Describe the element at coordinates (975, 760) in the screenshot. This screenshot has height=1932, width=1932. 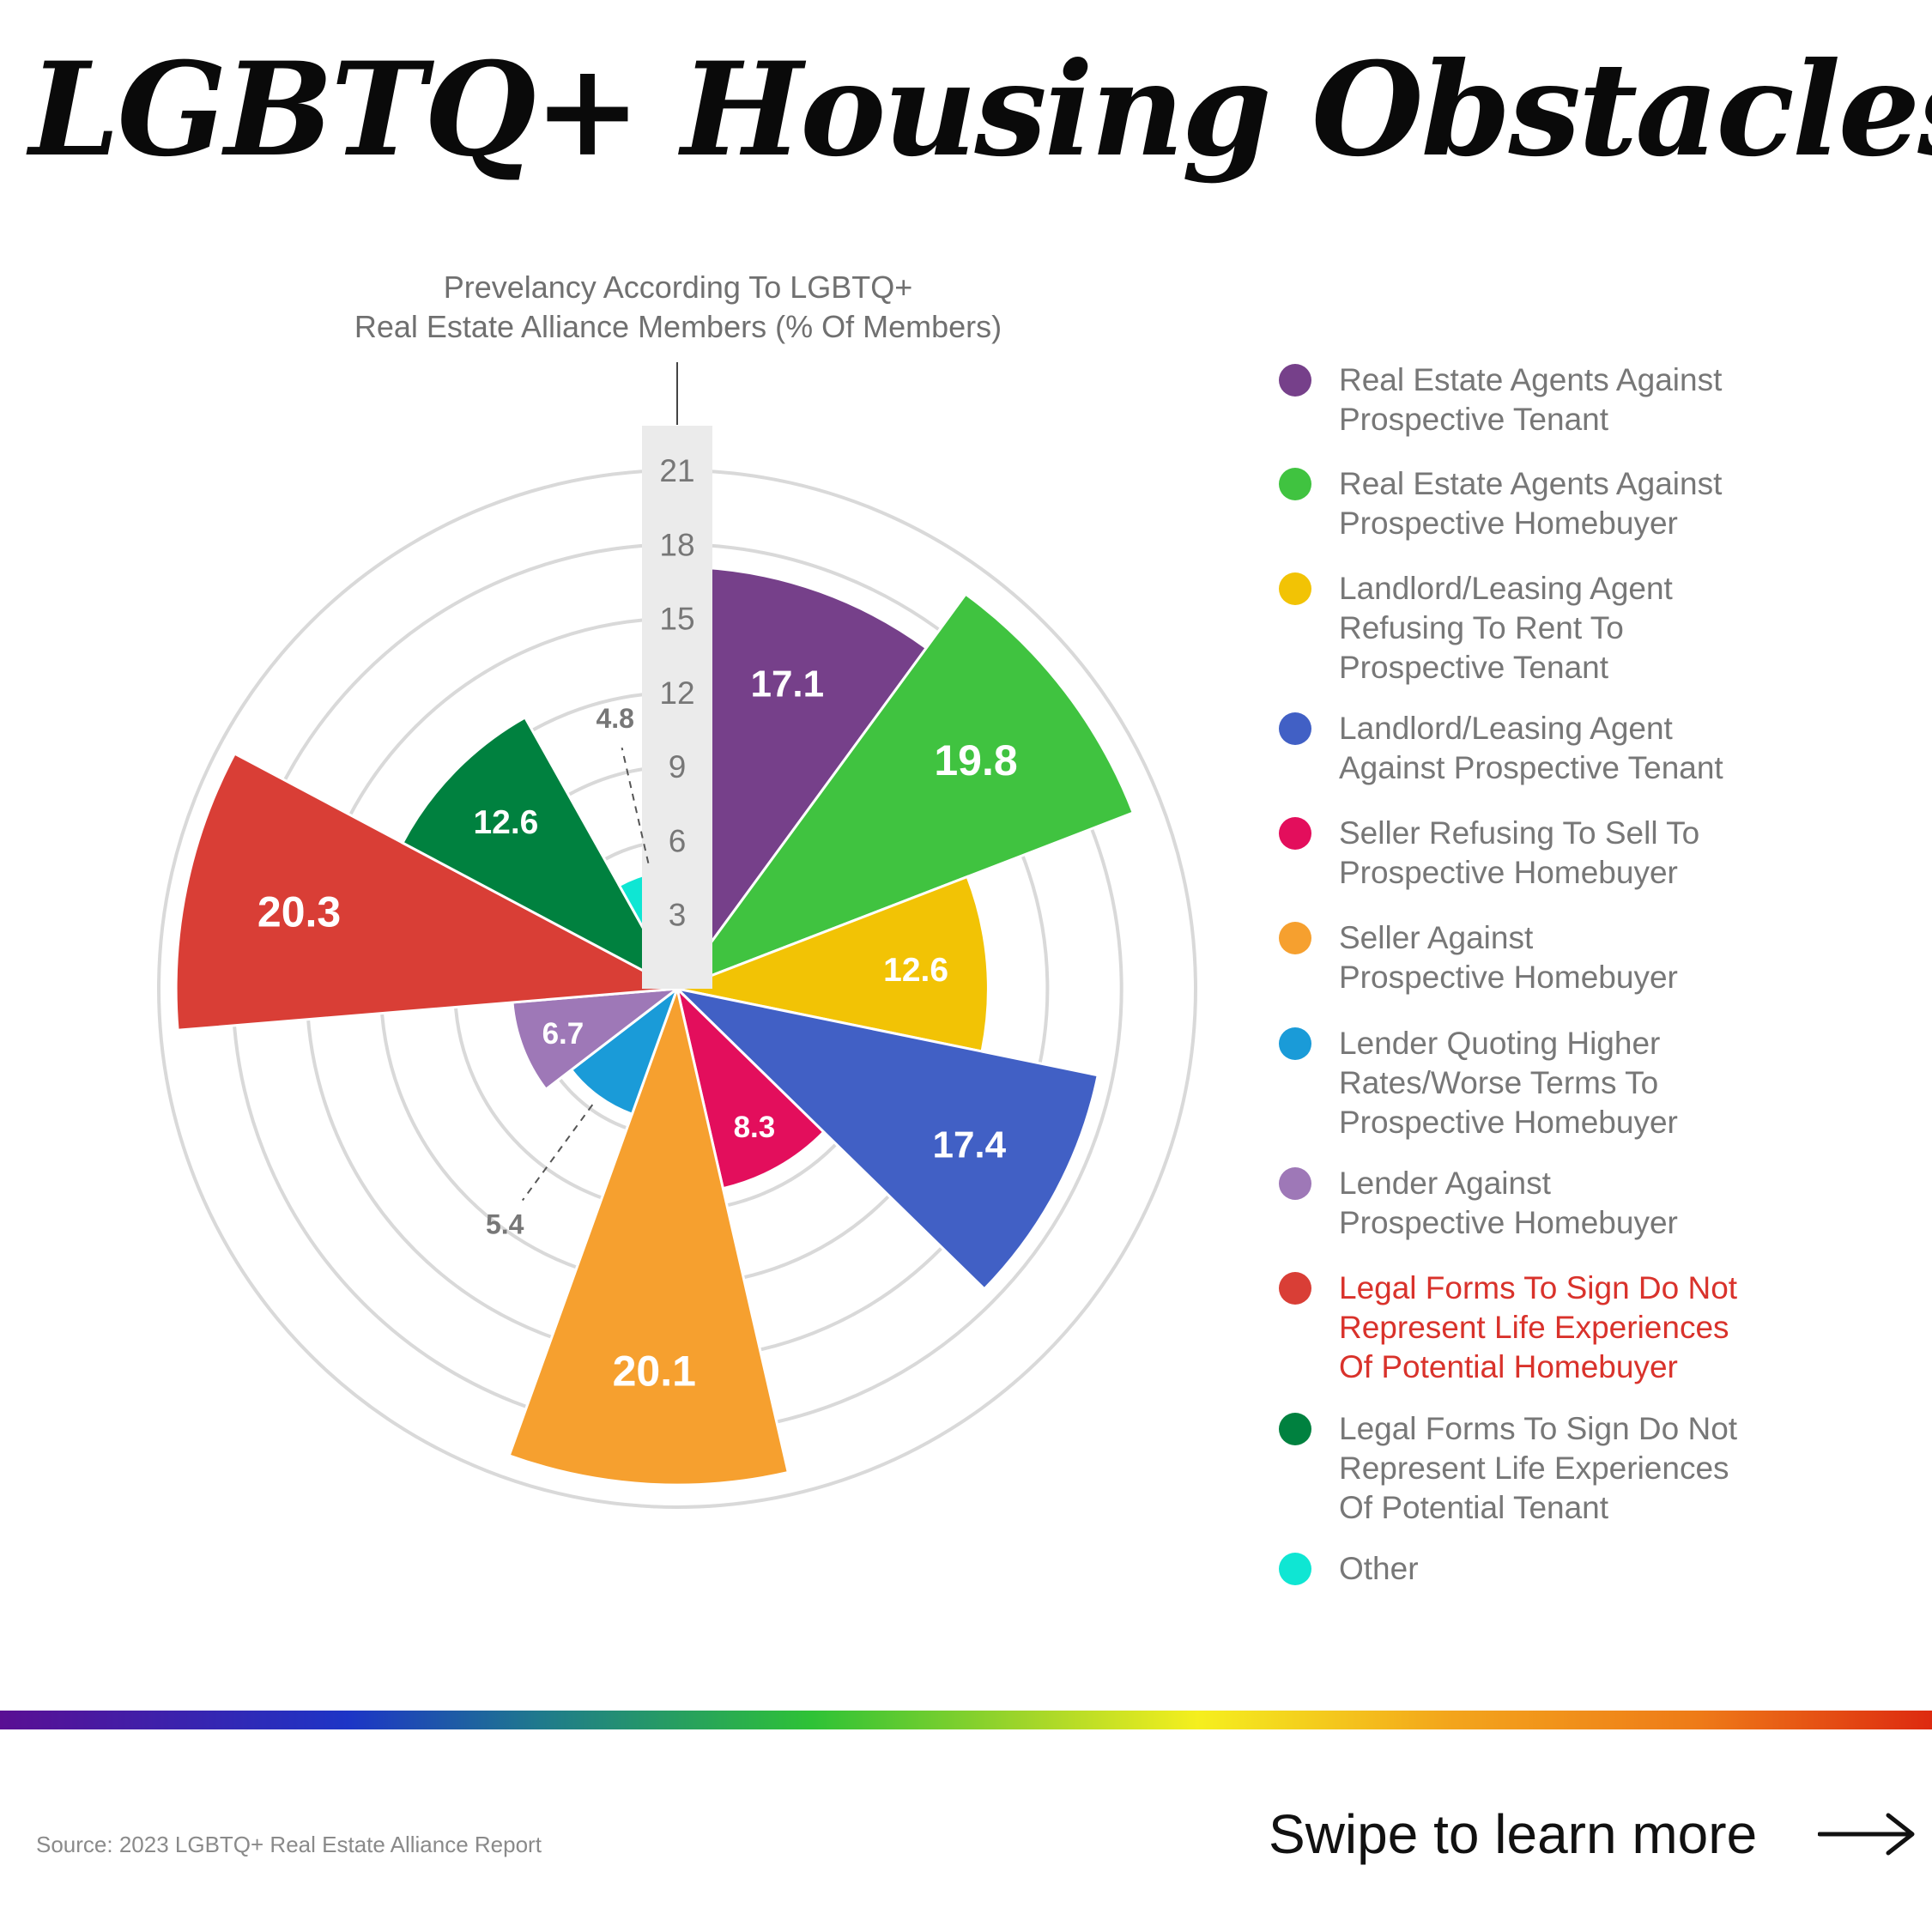
I see `value-label-2: 19.8` at that location.